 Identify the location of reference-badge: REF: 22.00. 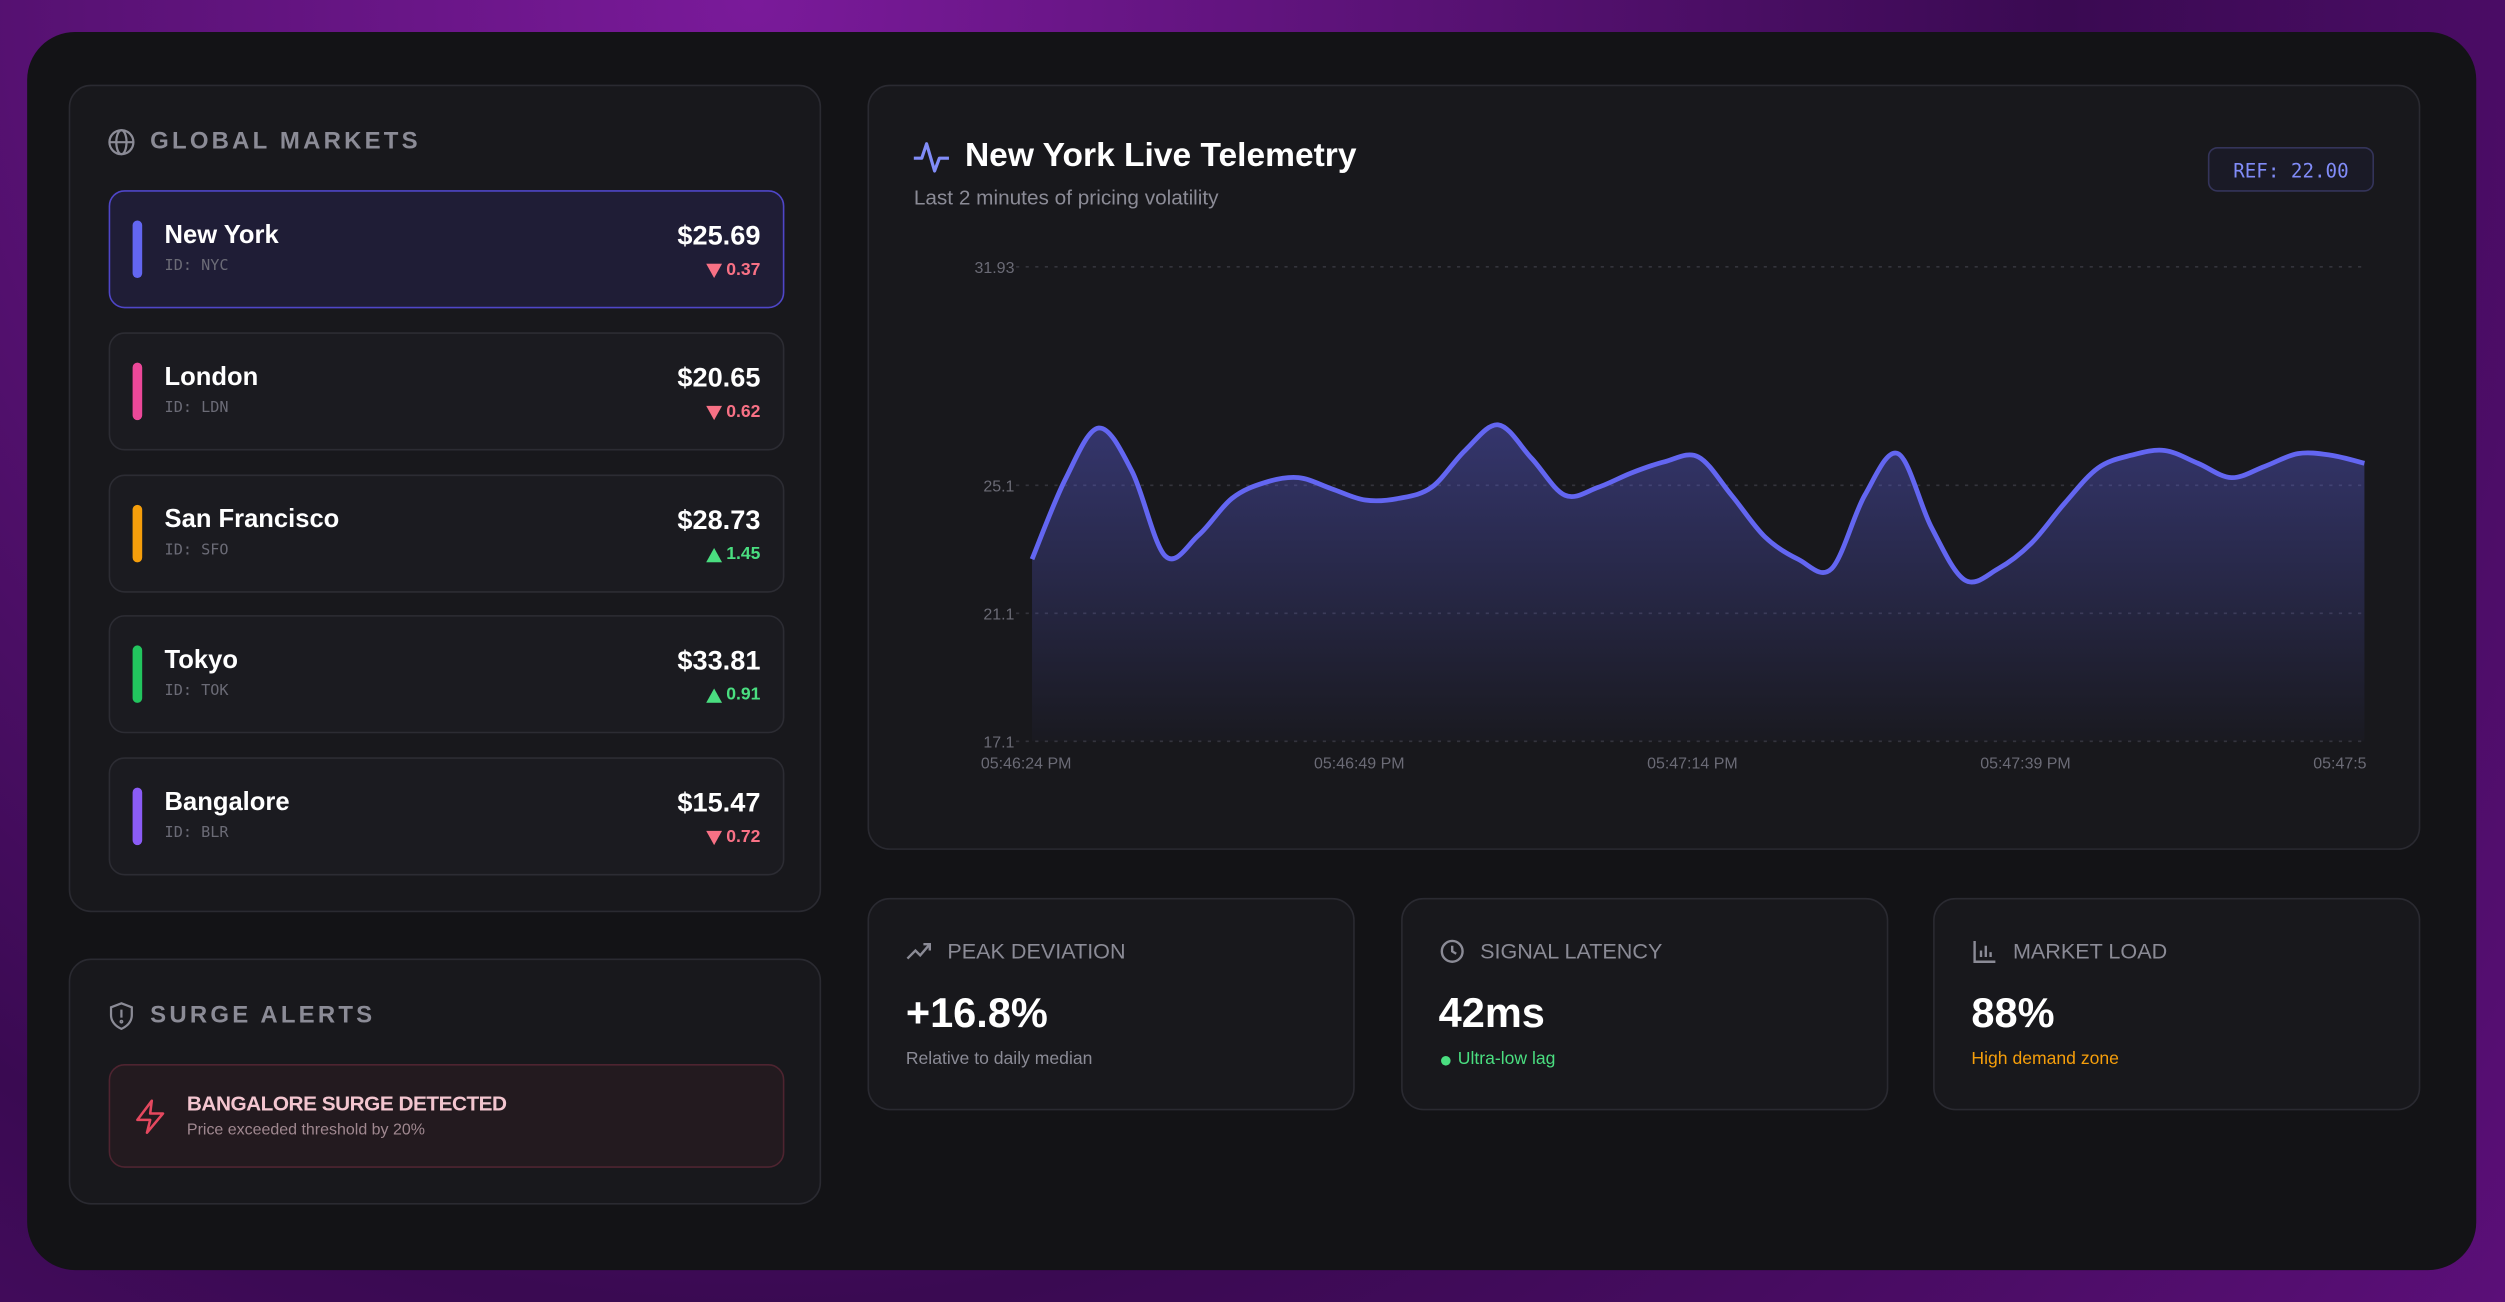
(2291, 169).